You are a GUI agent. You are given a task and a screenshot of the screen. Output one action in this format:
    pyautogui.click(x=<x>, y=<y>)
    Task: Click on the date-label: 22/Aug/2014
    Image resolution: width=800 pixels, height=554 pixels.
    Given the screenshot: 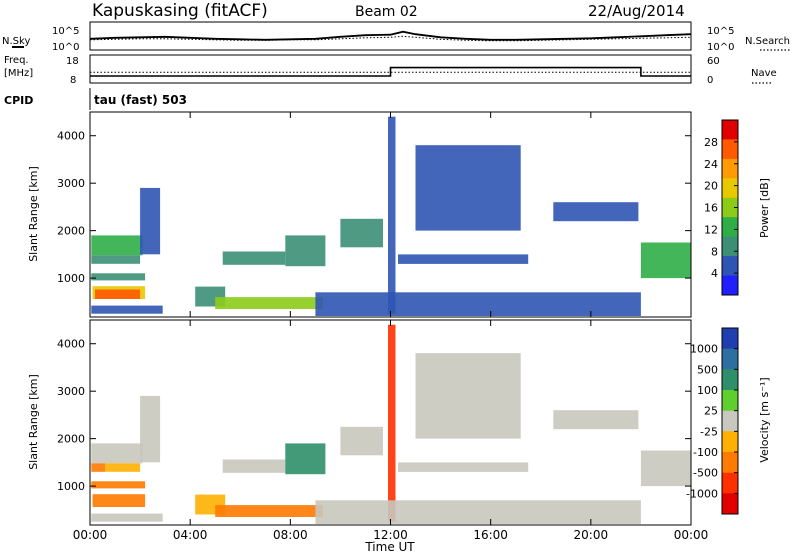 What is the action you would take?
    pyautogui.click(x=636, y=11)
    